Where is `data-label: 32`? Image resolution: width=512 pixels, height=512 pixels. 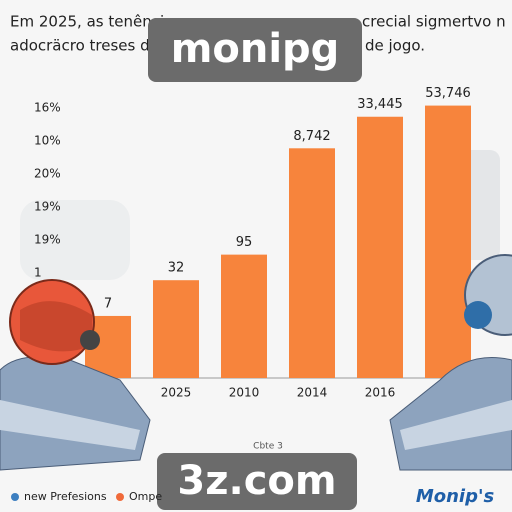 data-label: 32 is located at coordinates (176, 268).